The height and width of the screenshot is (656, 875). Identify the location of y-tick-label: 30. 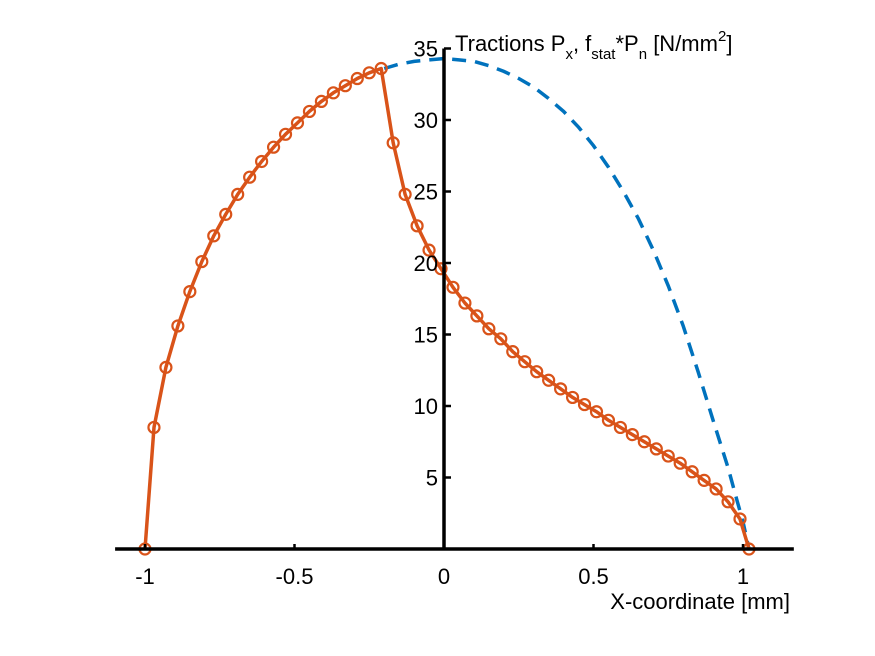
(426, 120).